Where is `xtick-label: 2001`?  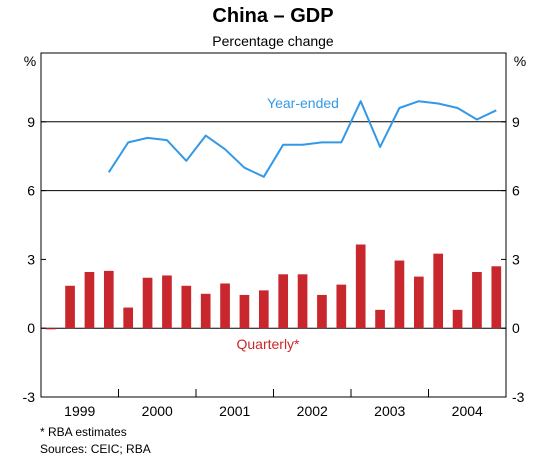 xtick-label: 2001 is located at coordinates (234, 411).